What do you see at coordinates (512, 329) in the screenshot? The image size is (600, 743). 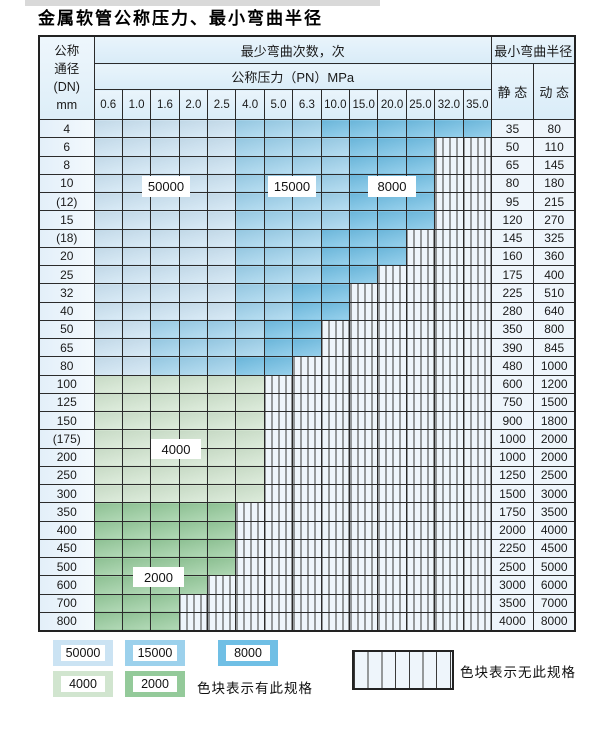 I see `static-radius-cell: 350` at bounding box center [512, 329].